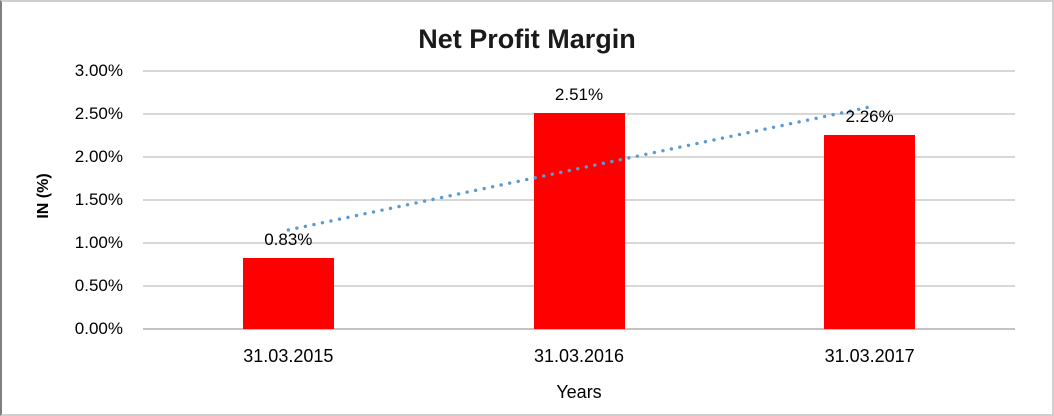  What do you see at coordinates (870, 231) in the screenshot?
I see `bar-31.03.2017` at bounding box center [870, 231].